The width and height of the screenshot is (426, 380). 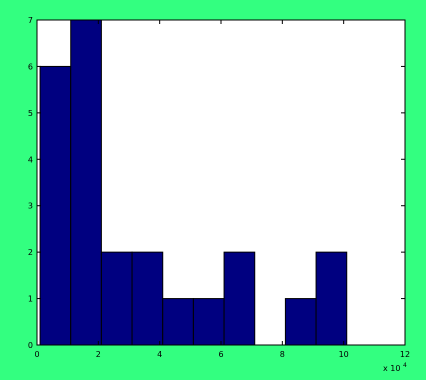 What do you see at coordinates (405, 365) in the screenshot?
I see `x-exponent-power: 4` at bounding box center [405, 365].